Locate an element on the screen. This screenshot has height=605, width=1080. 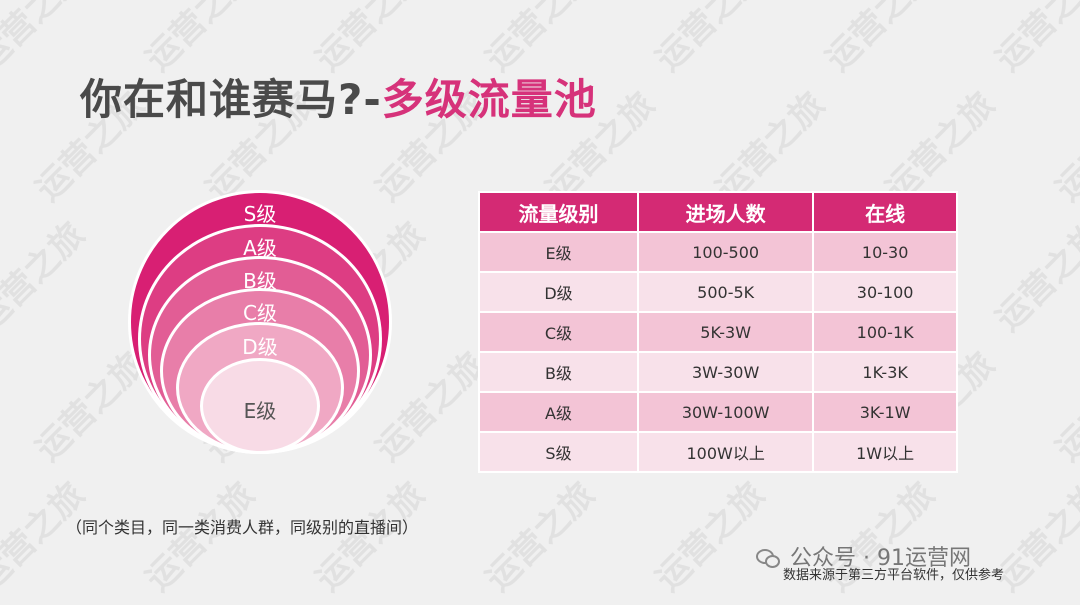
circle-label-s: S级 is located at coordinates (260, 214).